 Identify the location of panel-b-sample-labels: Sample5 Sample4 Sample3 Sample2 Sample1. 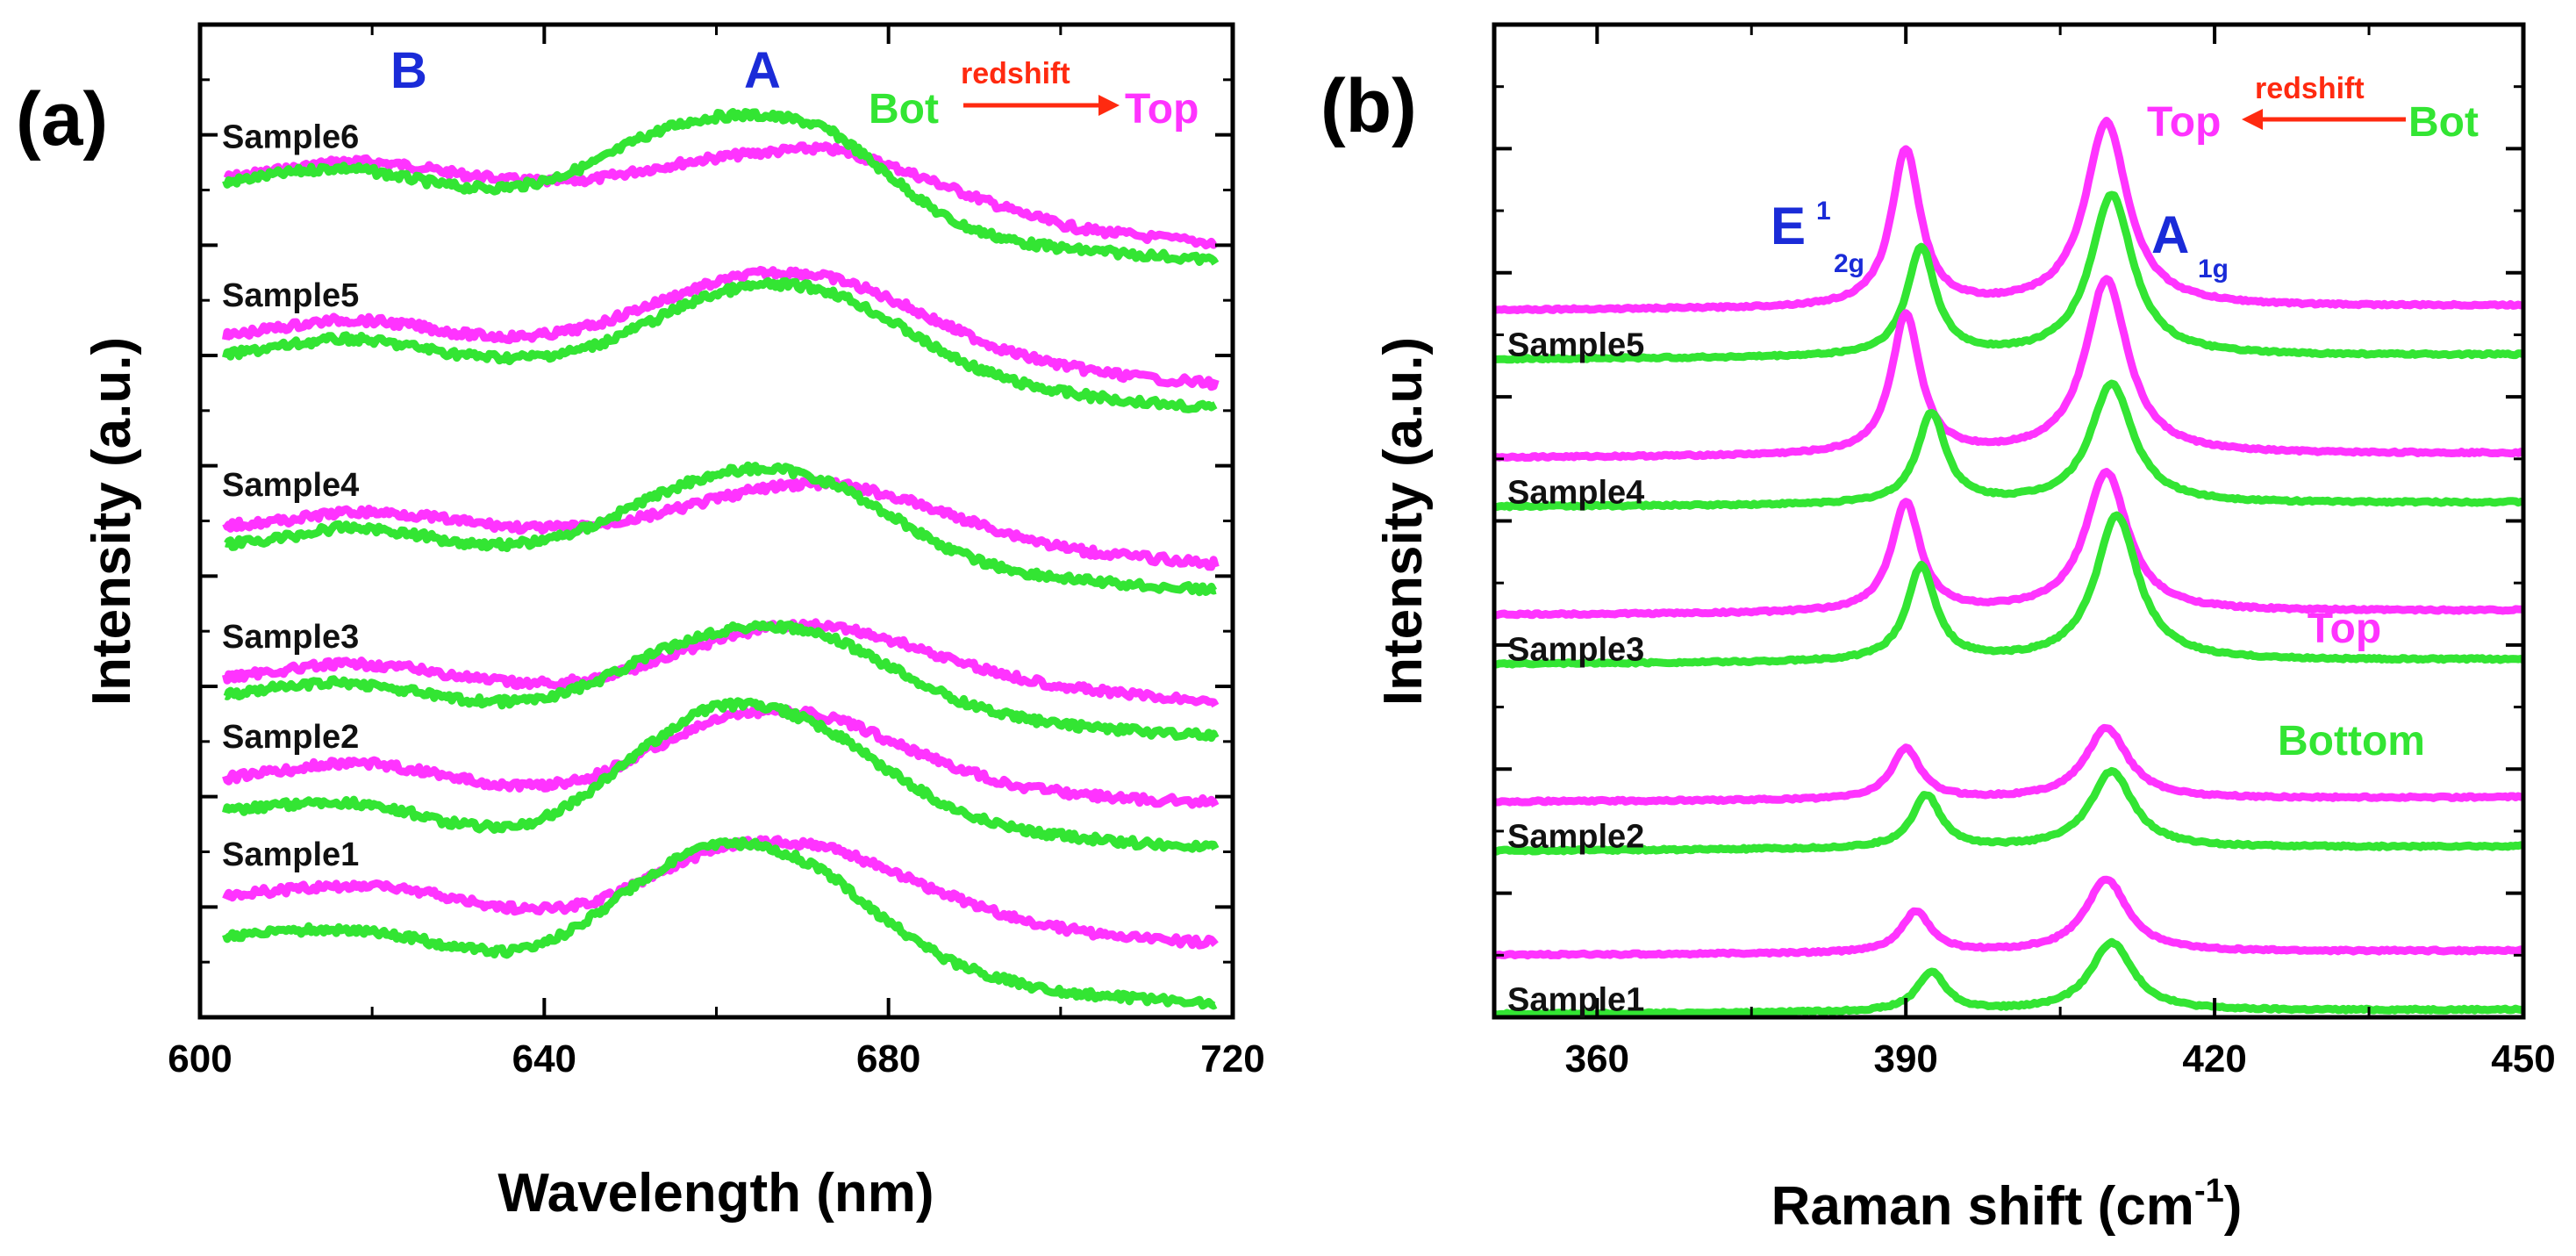
(1575, 673).